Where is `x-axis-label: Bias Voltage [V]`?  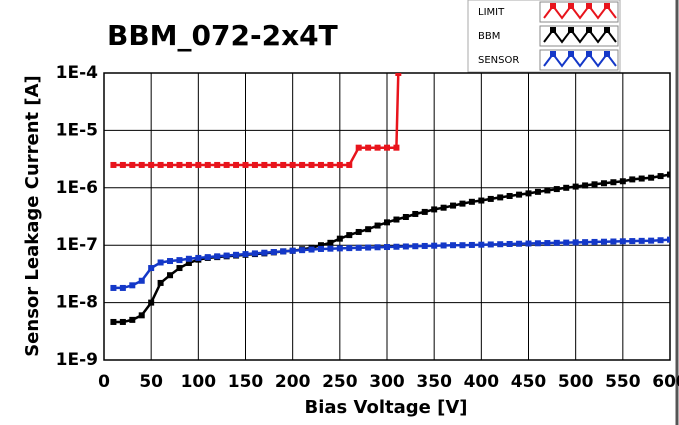
x-axis-label: Bias Voltage [V] is located at coordinates (386, 407).